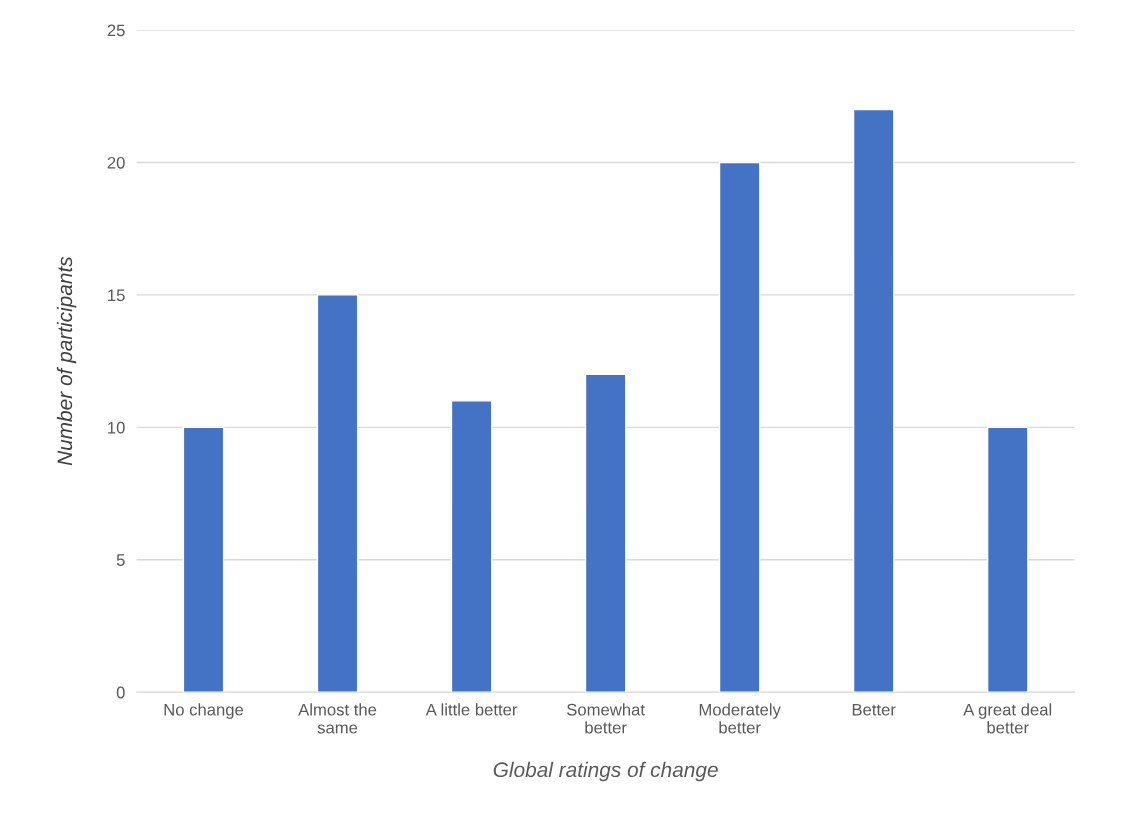  I want to click on y-tick-label: 10, so click(116, 427).